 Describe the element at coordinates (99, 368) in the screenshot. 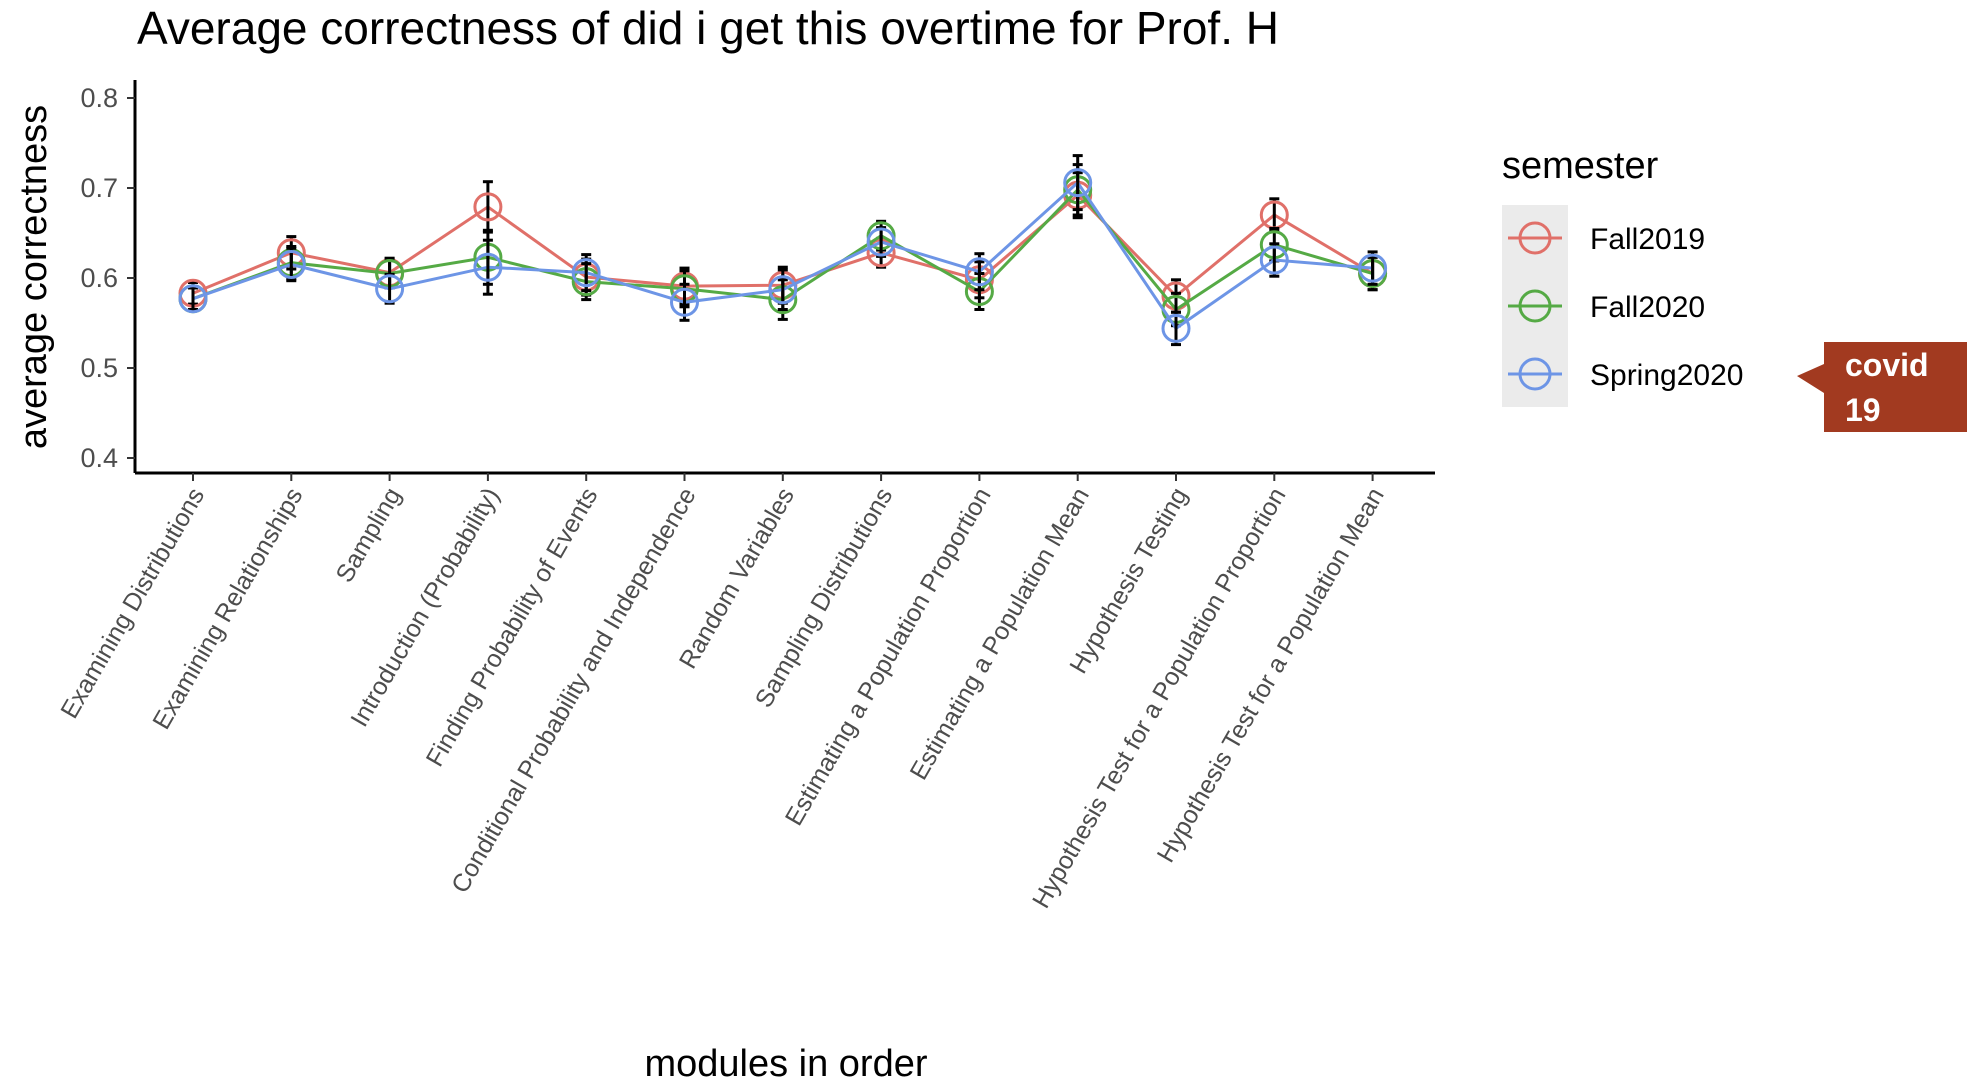

I see `y-tick-label: 0.5` at that location.